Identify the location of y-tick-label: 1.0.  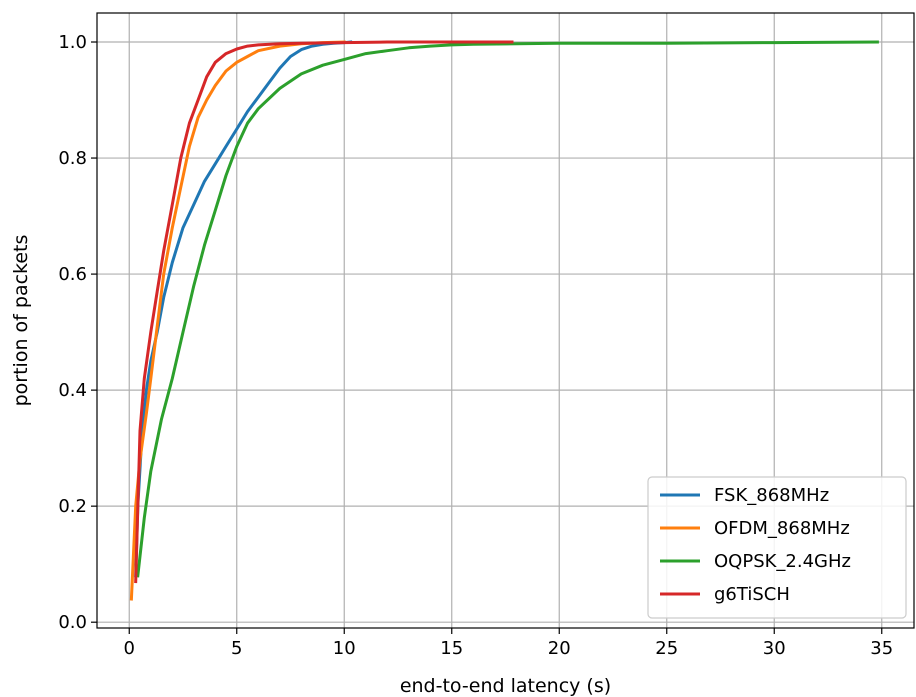
(72, 42).